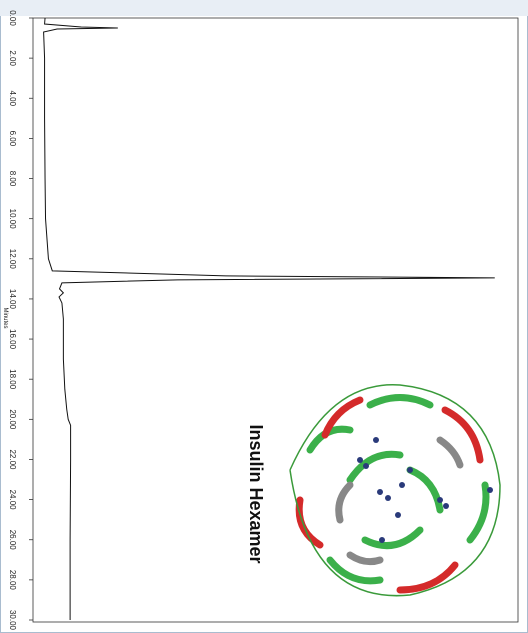  I want to click on x-tick-label: 22.00, so click(12, 459).